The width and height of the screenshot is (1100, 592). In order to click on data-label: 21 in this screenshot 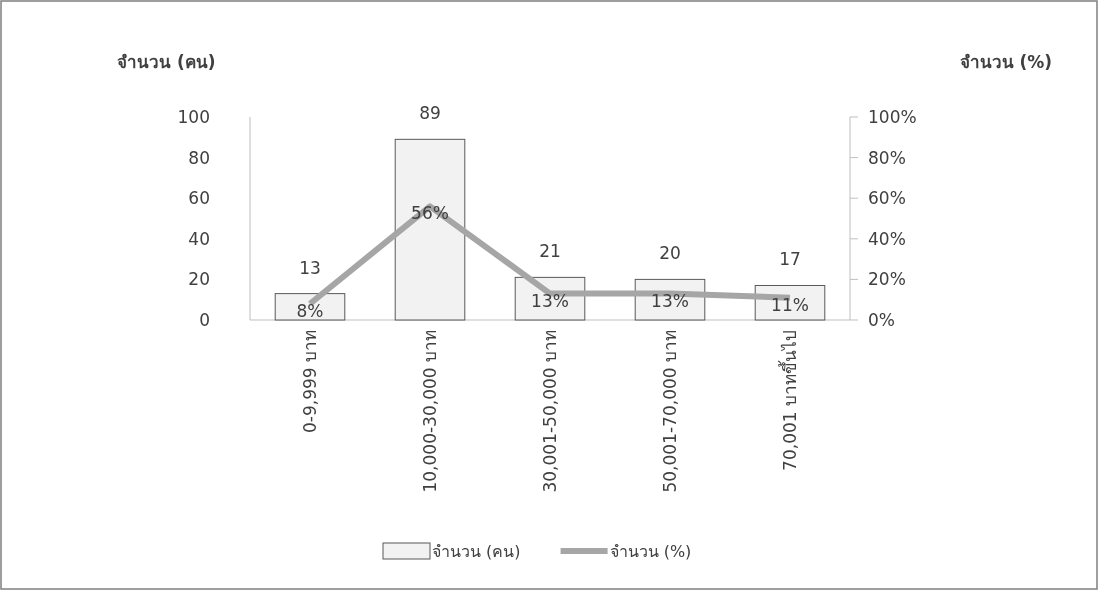, I will do `click(550, 251)`.